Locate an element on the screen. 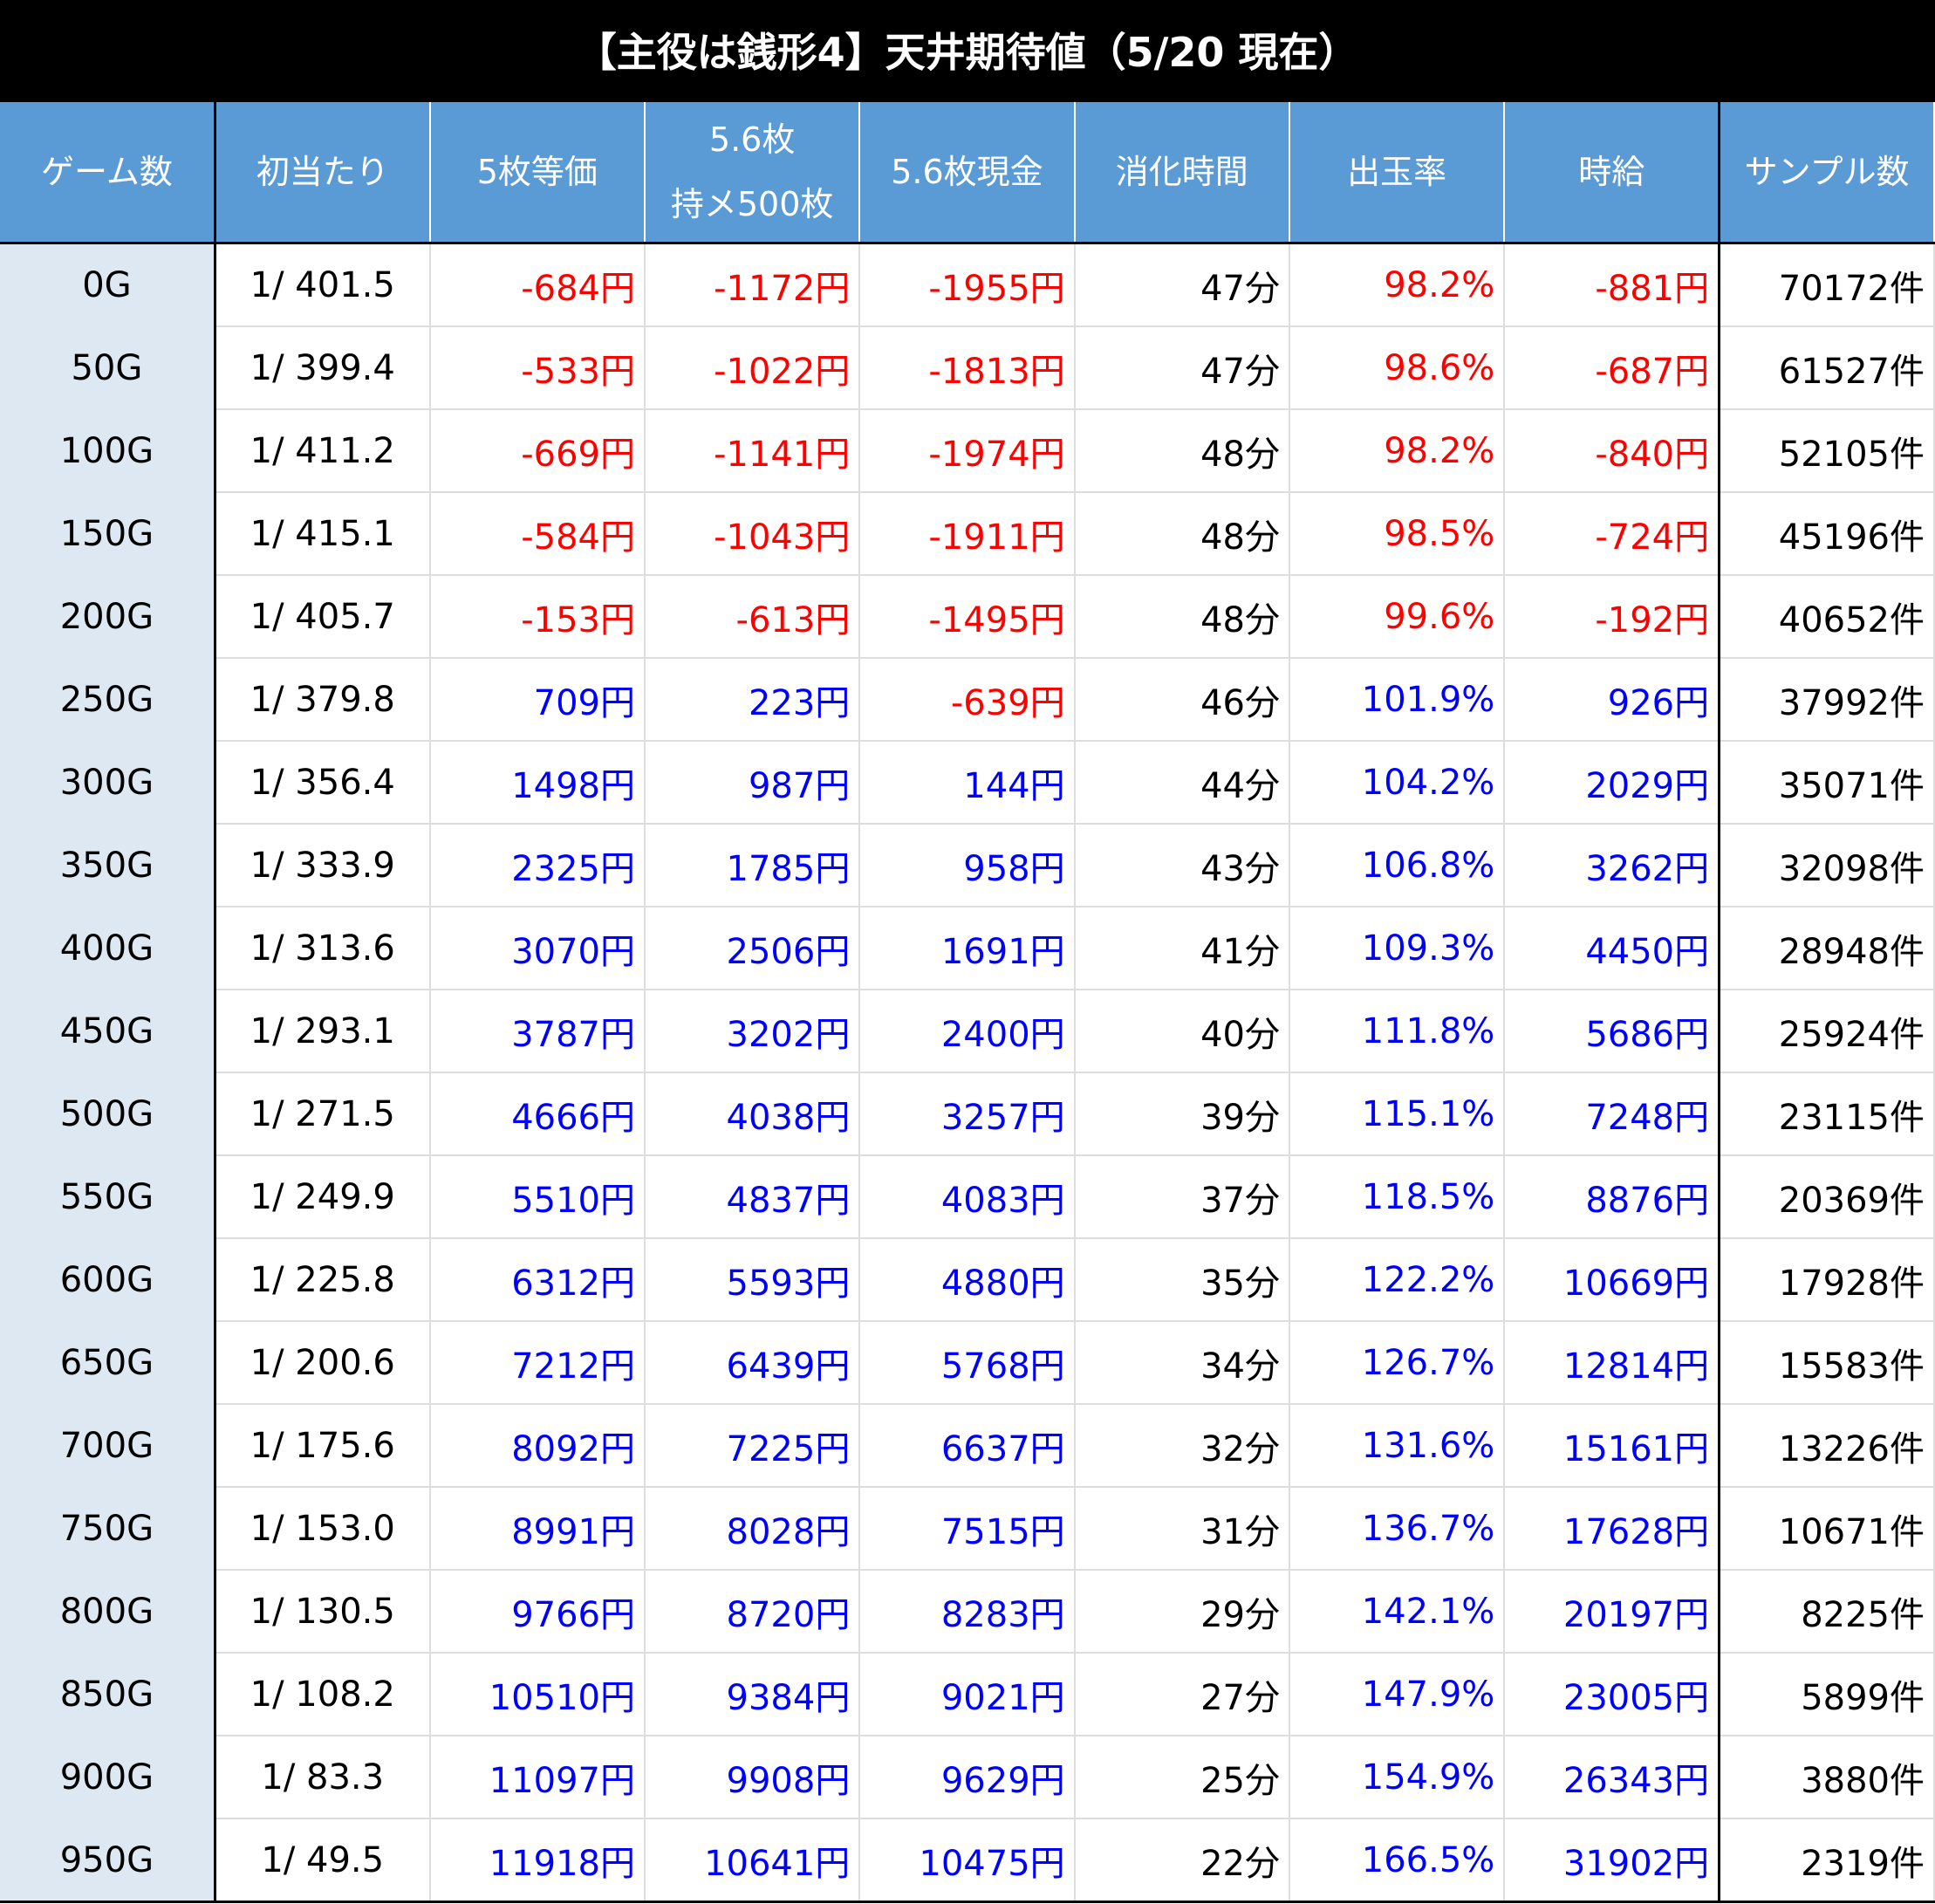  table-cell: 8876円 is located at coordinates (1612, 1197).